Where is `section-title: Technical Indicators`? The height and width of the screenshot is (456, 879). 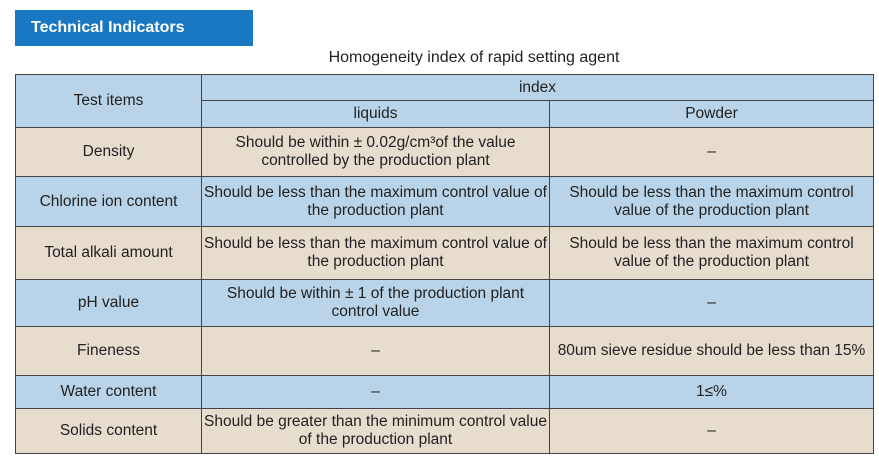 section-title: Technical Indicators is located at coordinates (134, 28).